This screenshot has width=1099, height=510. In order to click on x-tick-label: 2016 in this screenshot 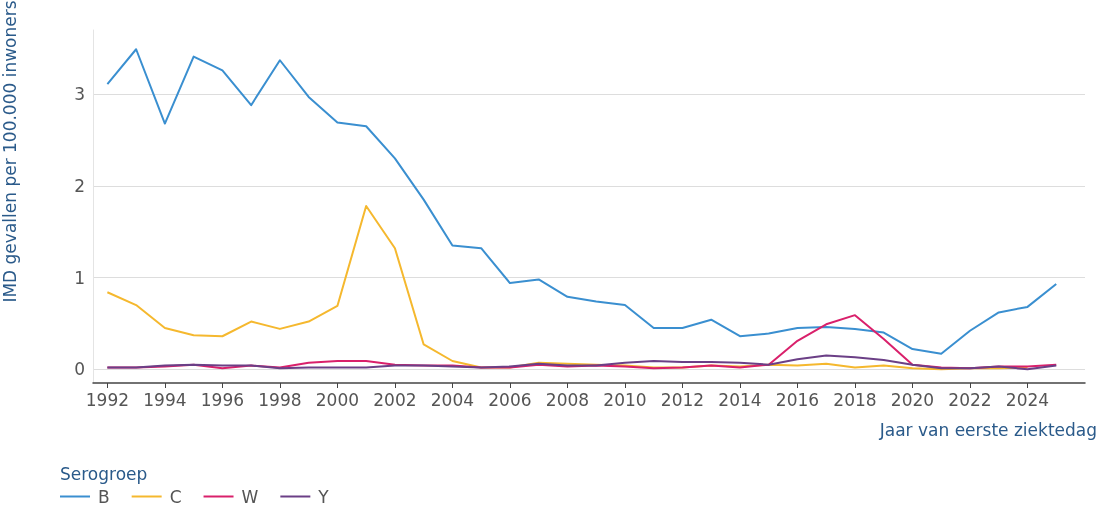, I will do `click(797, 399)`.